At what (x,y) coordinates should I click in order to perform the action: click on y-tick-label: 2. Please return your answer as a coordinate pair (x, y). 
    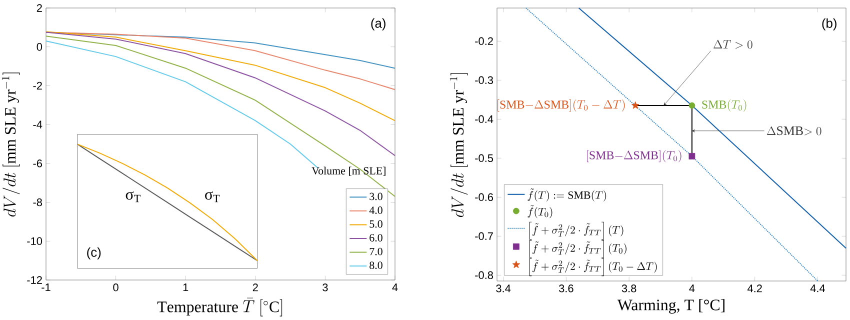
    Looking at the image, I should click on (39, 8).